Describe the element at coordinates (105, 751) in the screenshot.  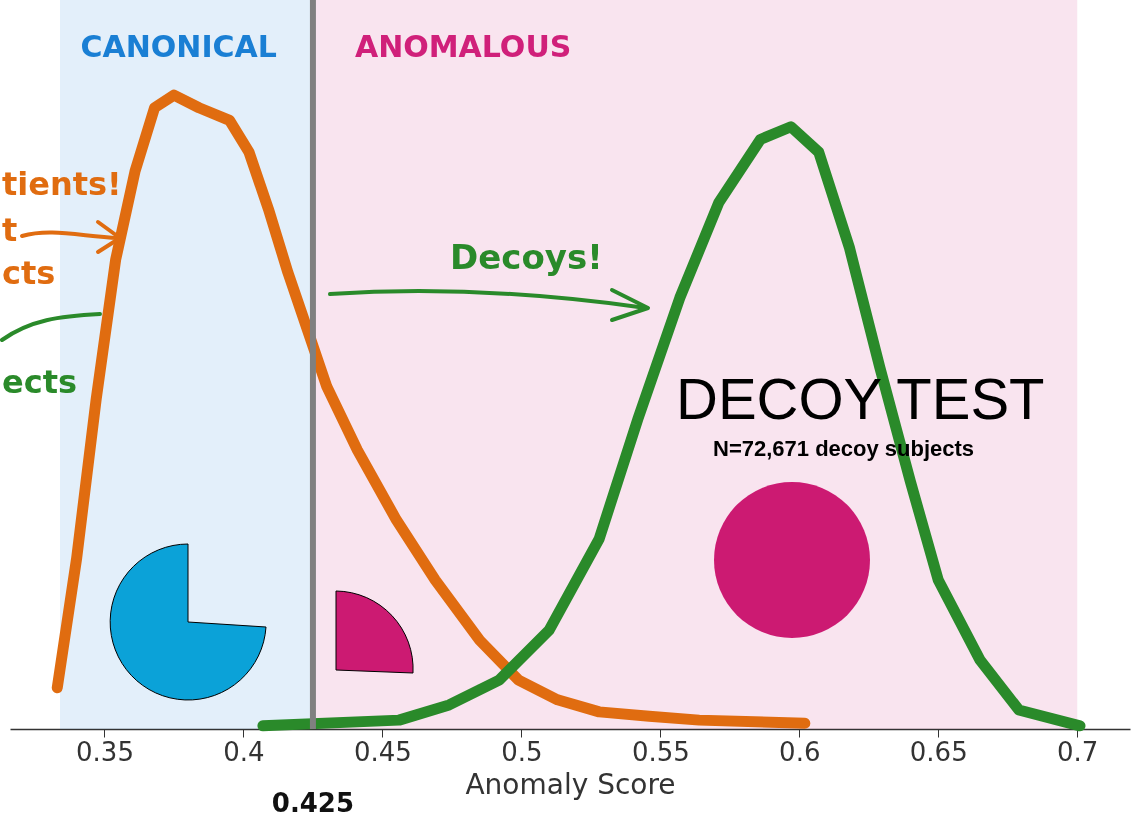
I see `x-tick-label: 0.35` at that location.